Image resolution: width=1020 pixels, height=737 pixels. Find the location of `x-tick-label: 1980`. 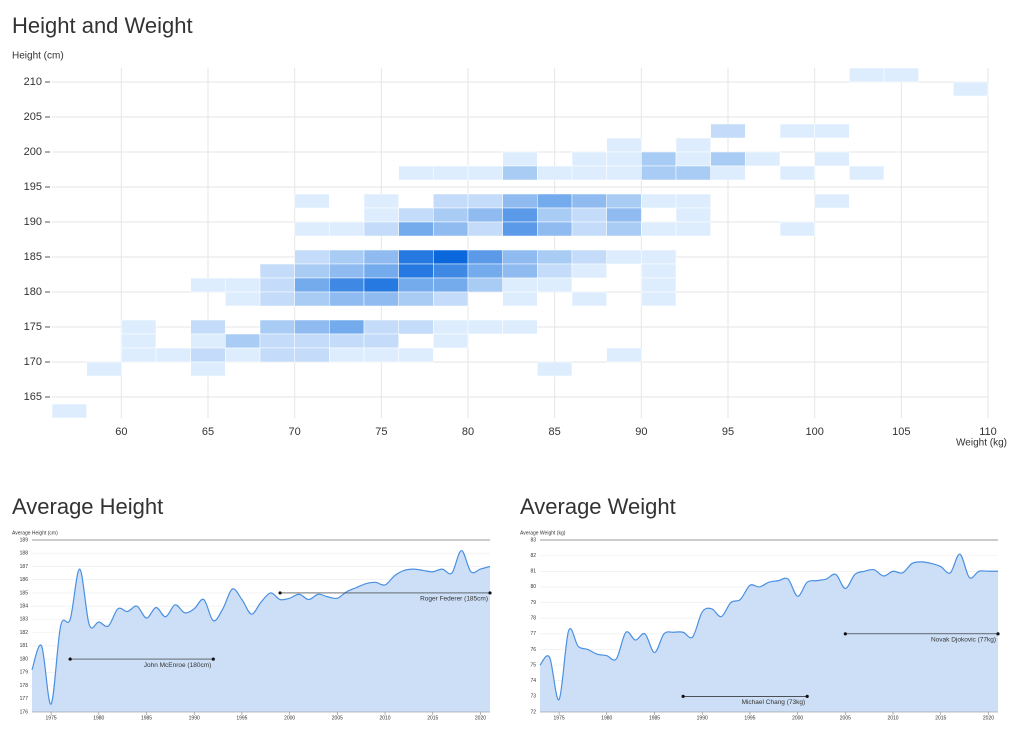

x-tick-label: 1980 is located at coordinates (606, 718).